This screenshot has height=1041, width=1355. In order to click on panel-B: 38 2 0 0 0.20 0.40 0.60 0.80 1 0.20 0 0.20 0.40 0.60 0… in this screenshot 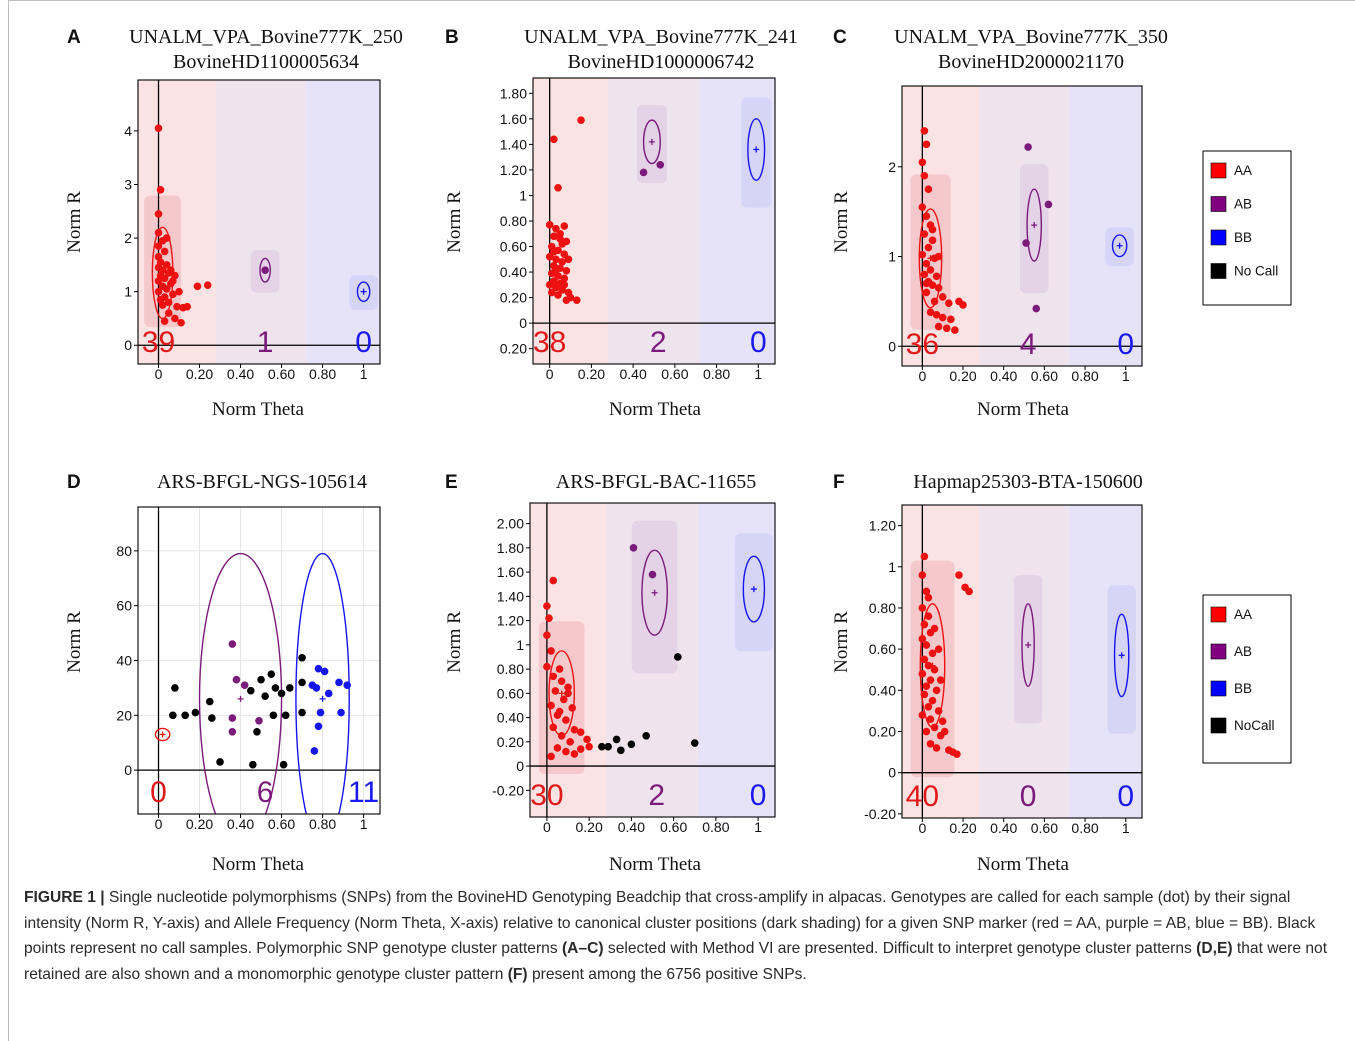, I will do `click(621, 223)`.